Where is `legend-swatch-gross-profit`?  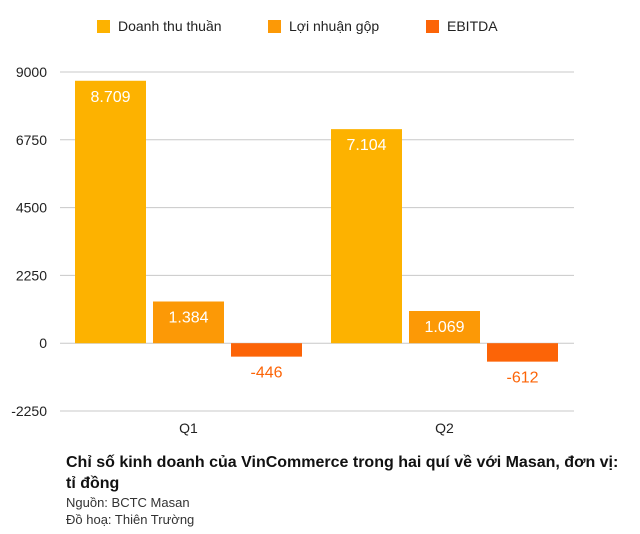
legend-swatch-gross-profit is located at coordinates (274, 26).